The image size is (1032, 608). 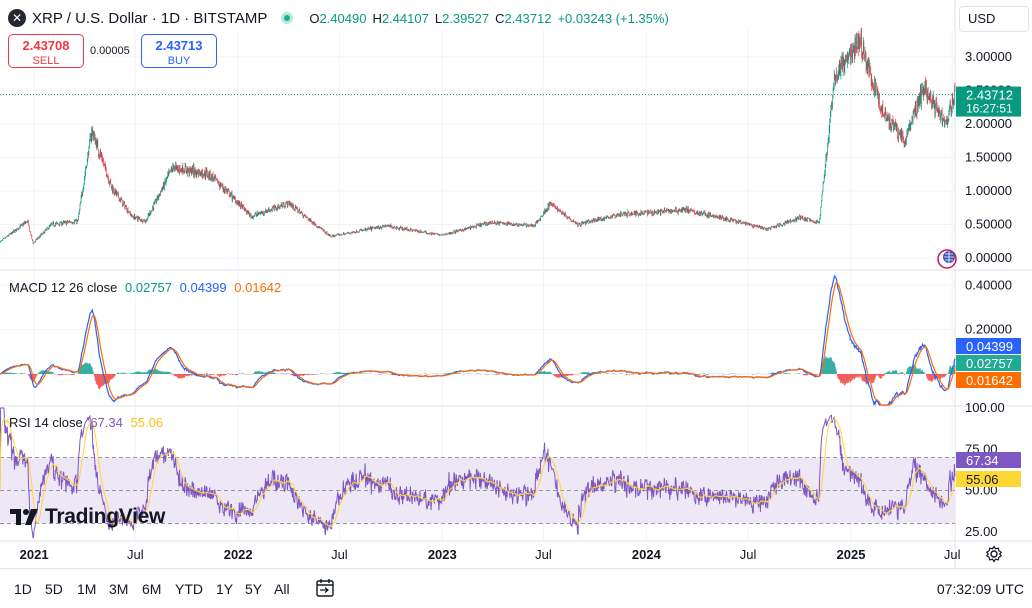 What do you see at coordinates (110, 51) in the screenshot?
I see `spread-value: 0.00005` at bounding box center [110, 51].